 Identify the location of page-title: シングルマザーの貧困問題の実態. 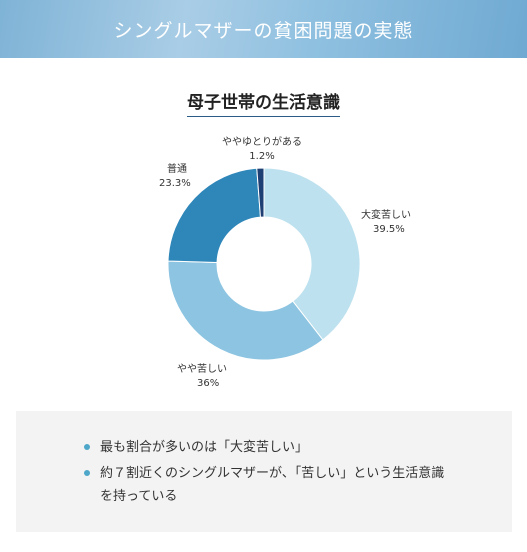
(263, 30).